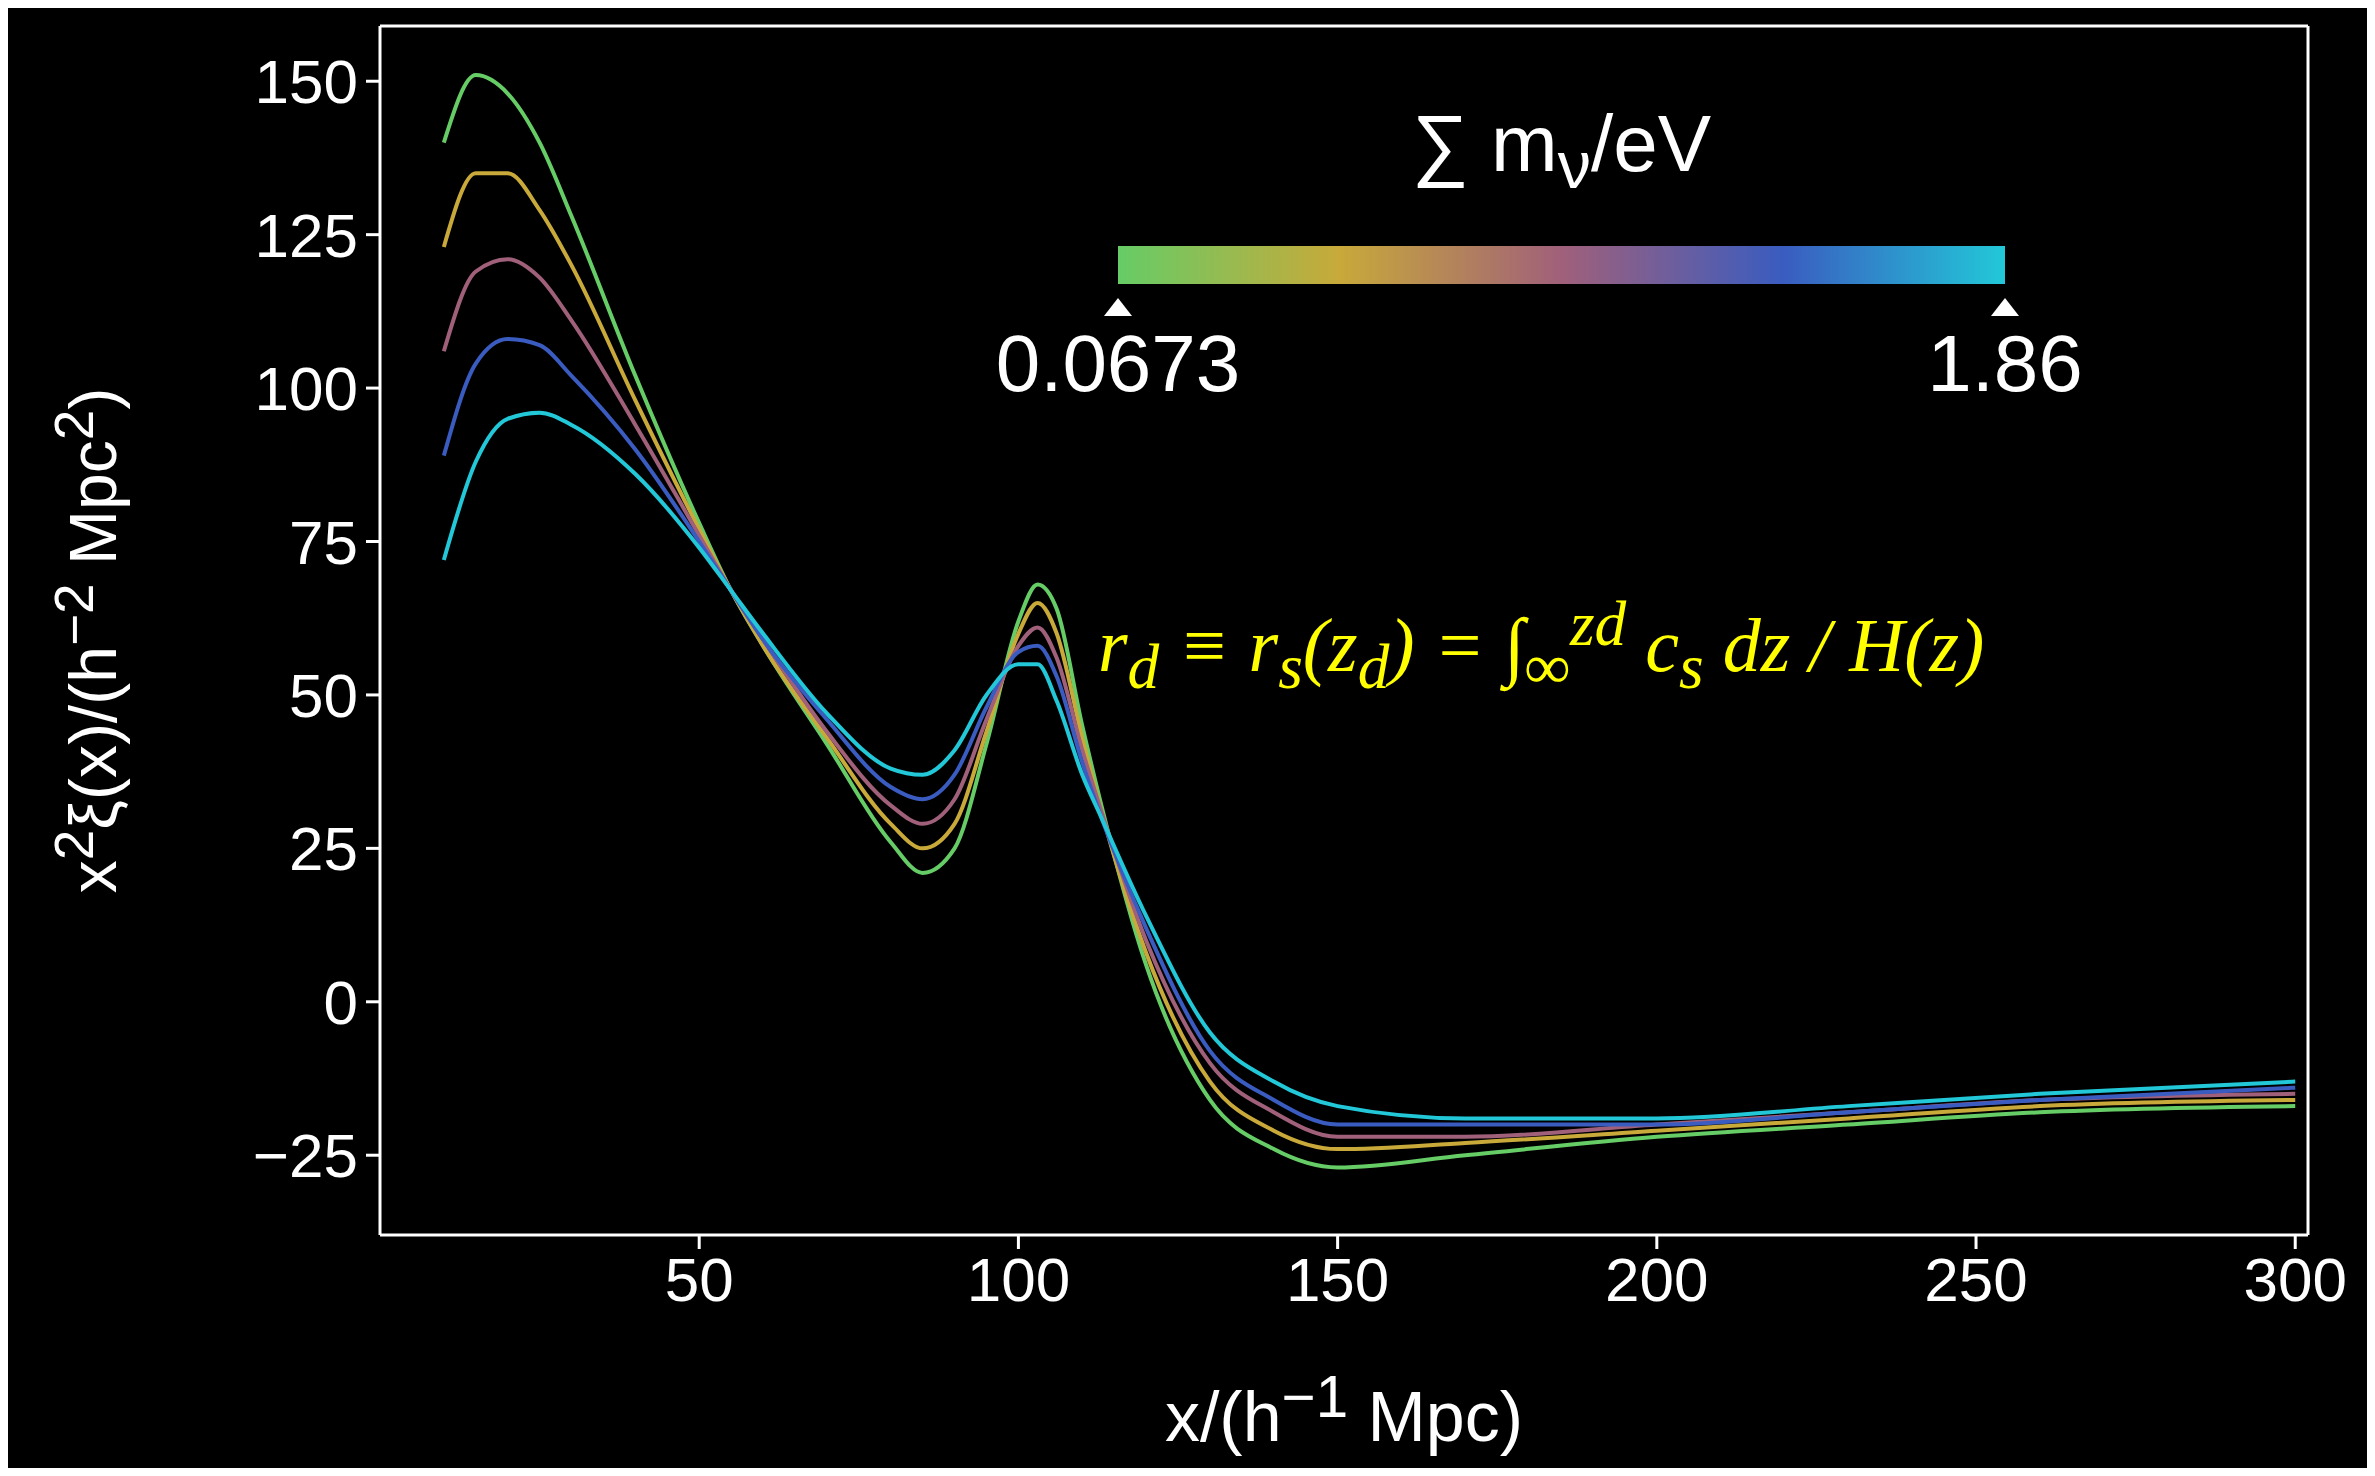  I want to click on y-tick-label: −25, so click(305, 1156).